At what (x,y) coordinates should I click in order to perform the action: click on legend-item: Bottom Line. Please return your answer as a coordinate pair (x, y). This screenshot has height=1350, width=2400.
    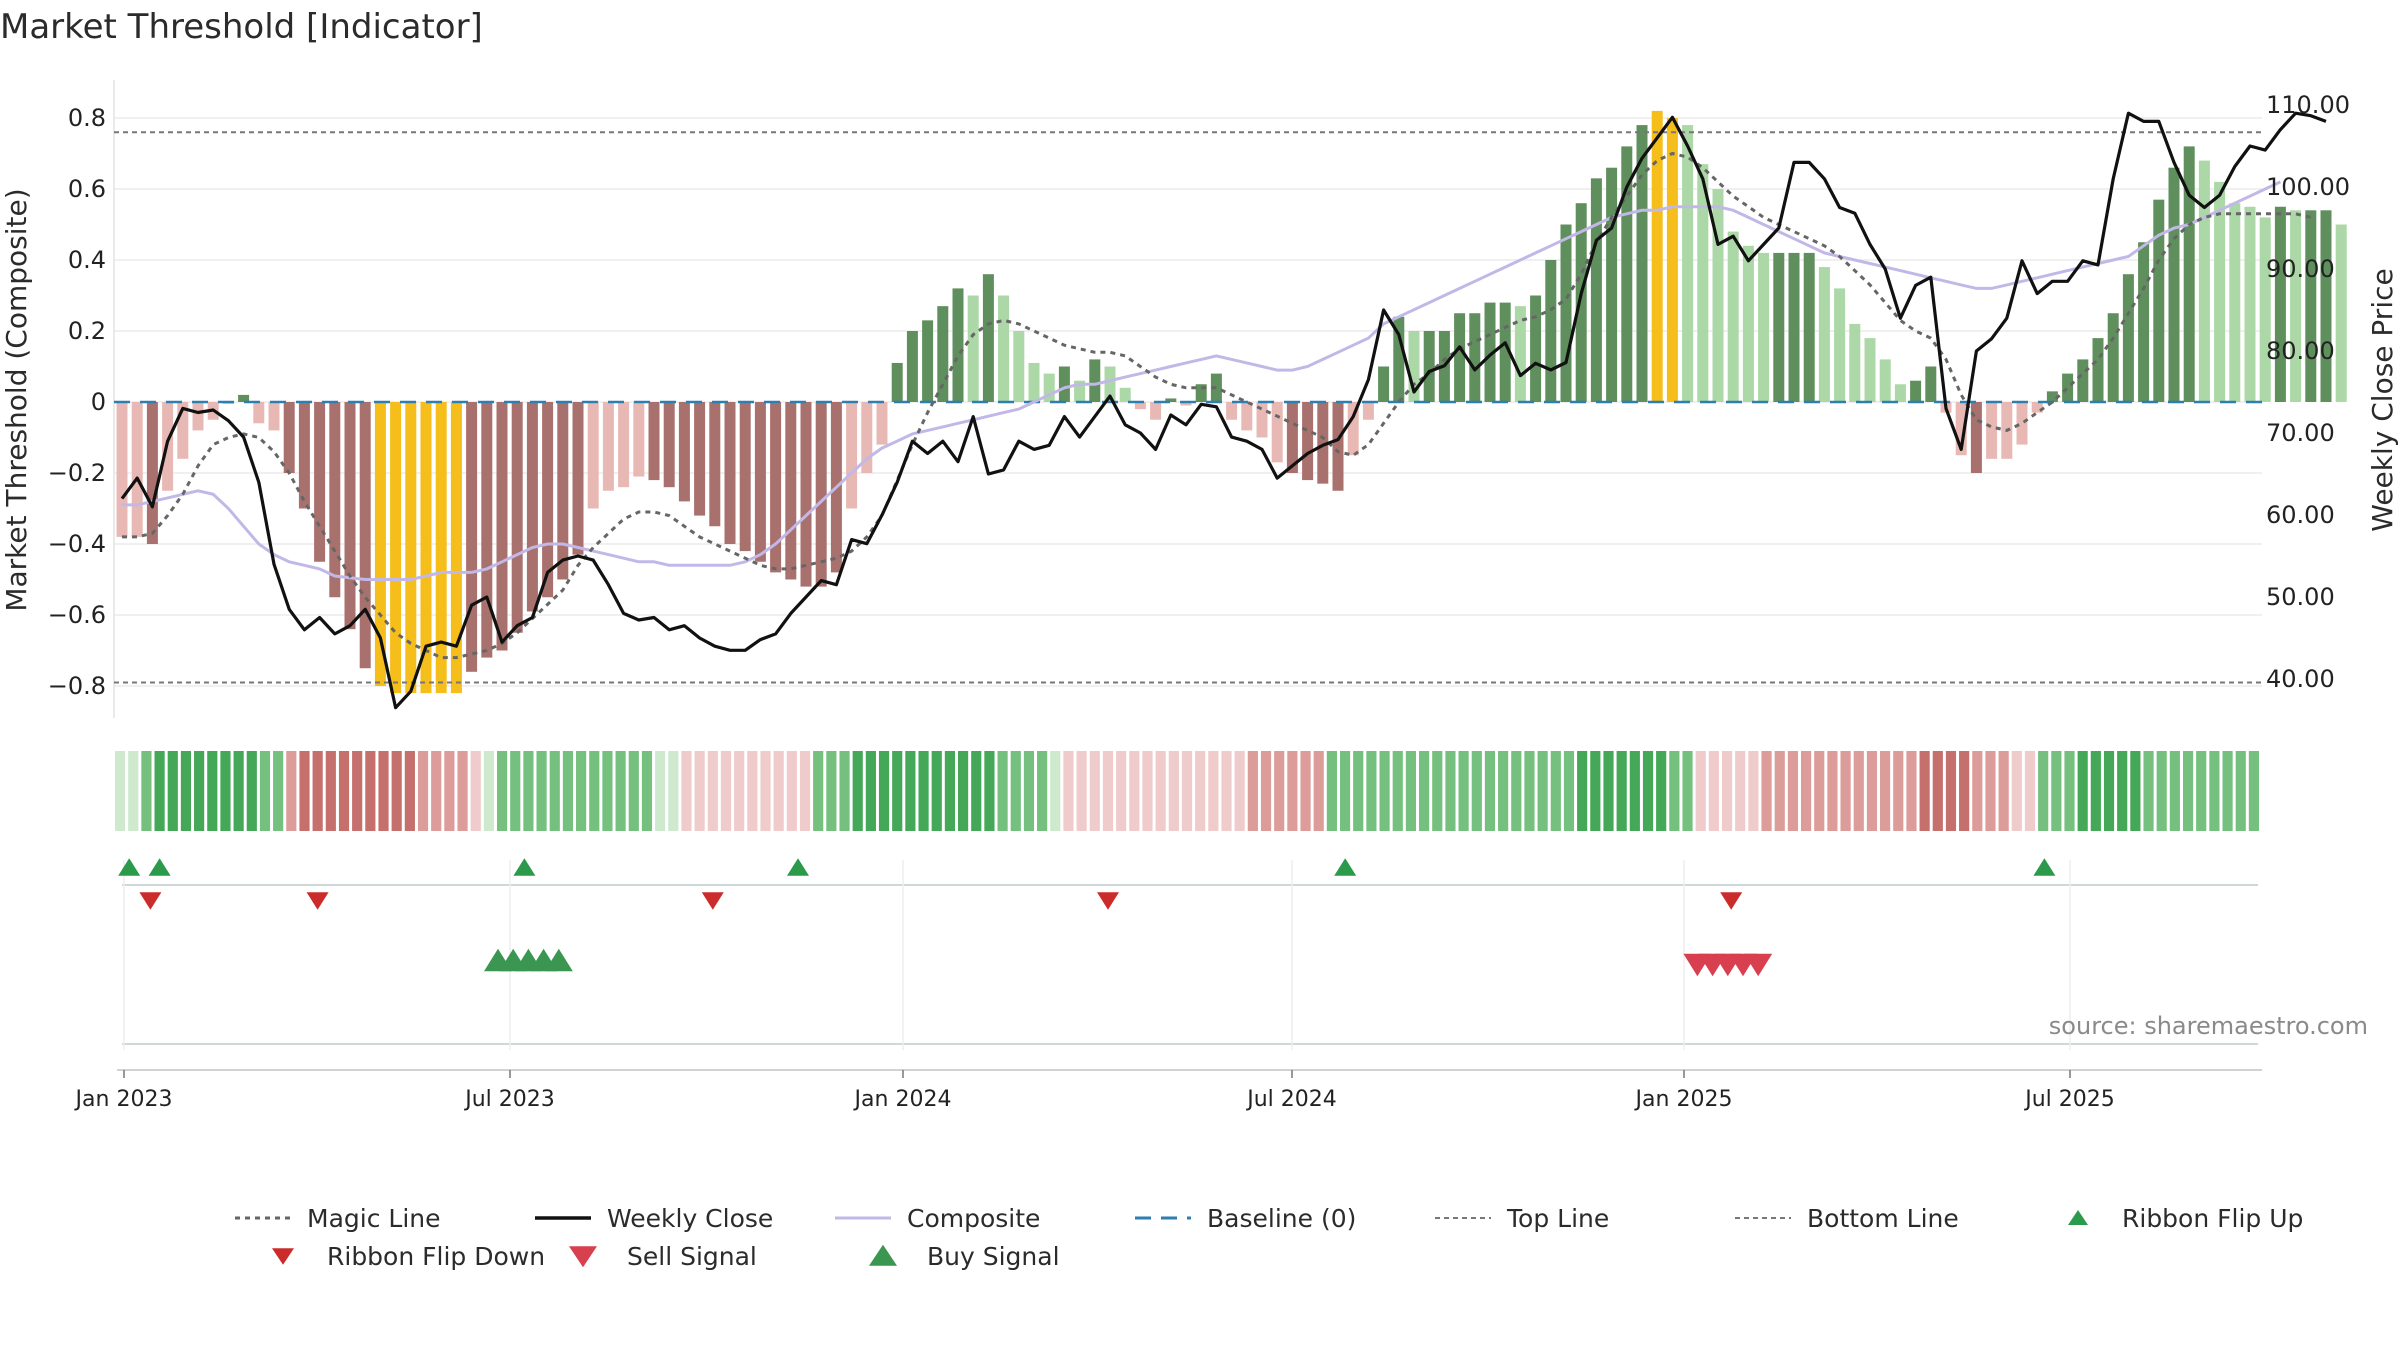
    Looking at the image, I should click on (1847, 1218).